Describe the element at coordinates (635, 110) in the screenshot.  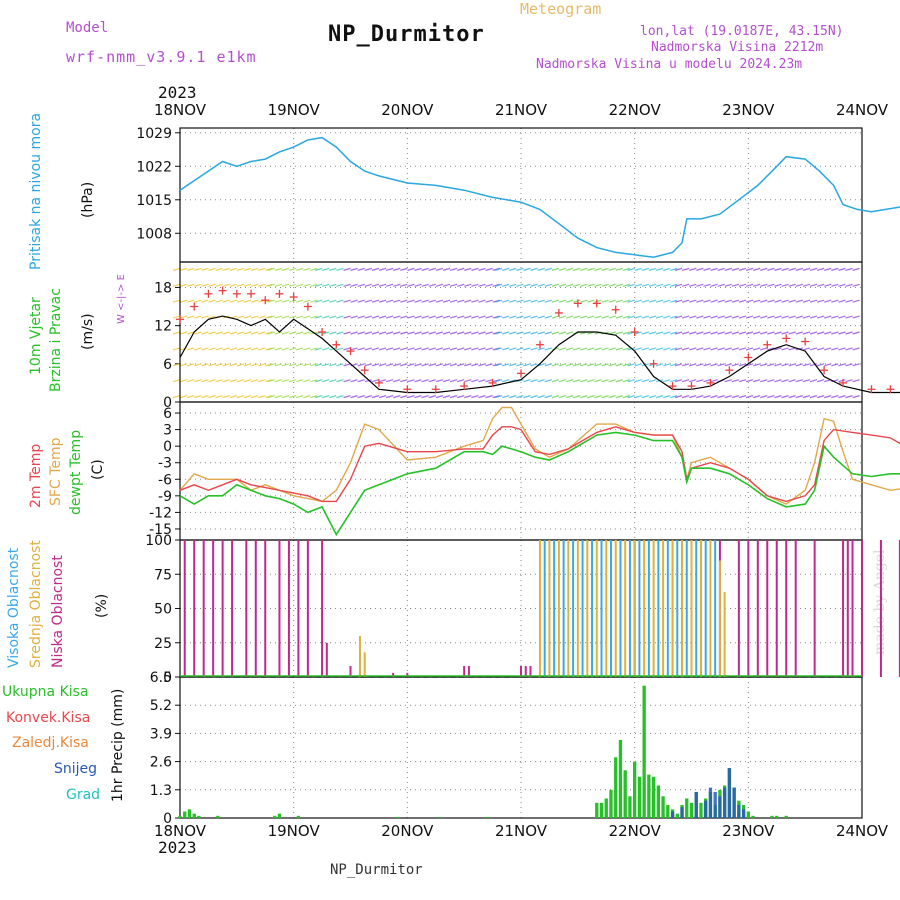
I see `x-tick-top: 22NOV` at that location.